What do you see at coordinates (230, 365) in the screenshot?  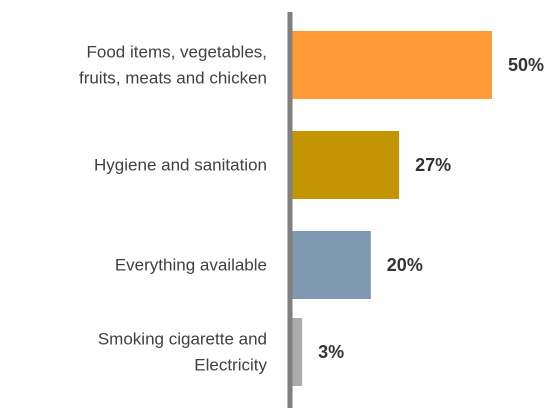 I see `category-label-3-line-1: Electricity` at bounding box center [230, 365].